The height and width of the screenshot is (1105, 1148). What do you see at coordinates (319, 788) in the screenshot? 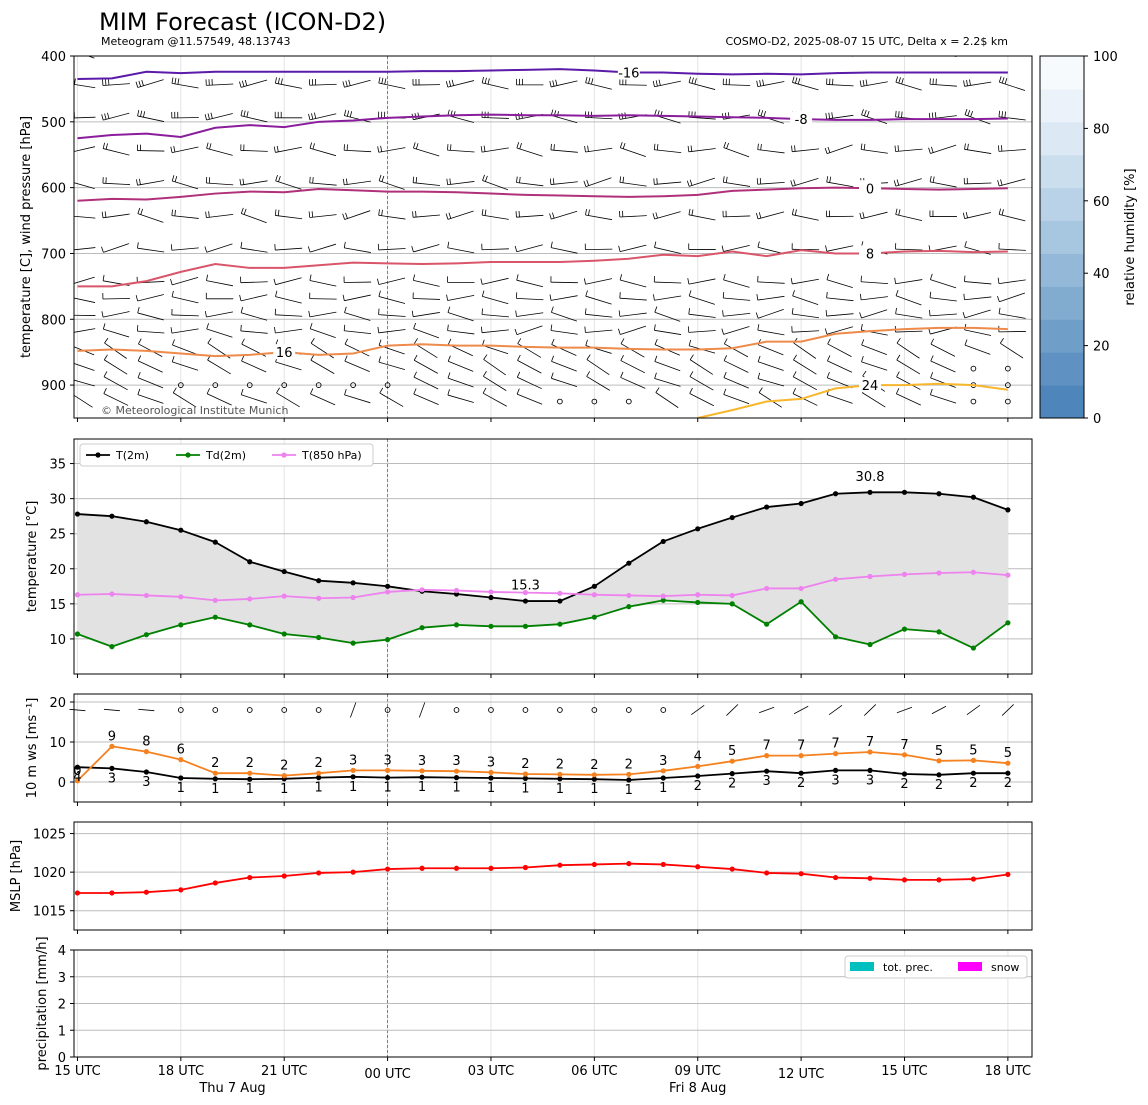
I see `wind-speed-label: 1` at bounding box center [319, 788].